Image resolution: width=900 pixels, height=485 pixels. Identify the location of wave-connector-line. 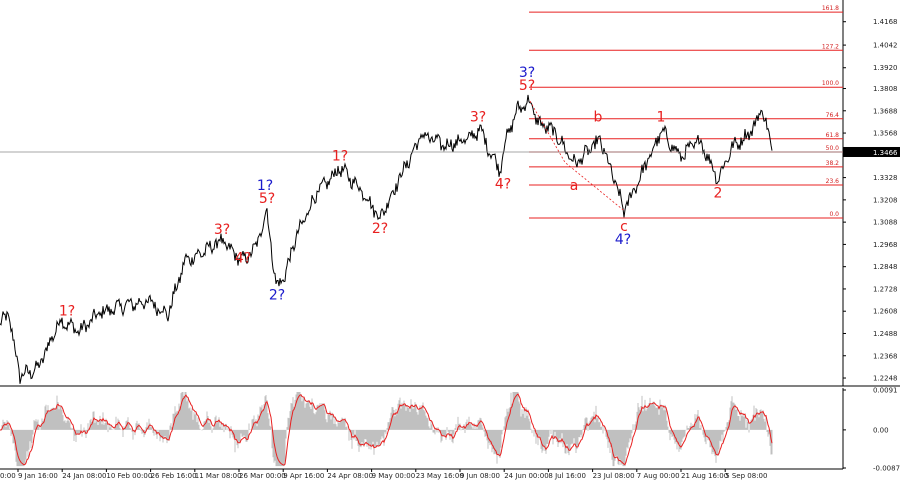
(577, 155).